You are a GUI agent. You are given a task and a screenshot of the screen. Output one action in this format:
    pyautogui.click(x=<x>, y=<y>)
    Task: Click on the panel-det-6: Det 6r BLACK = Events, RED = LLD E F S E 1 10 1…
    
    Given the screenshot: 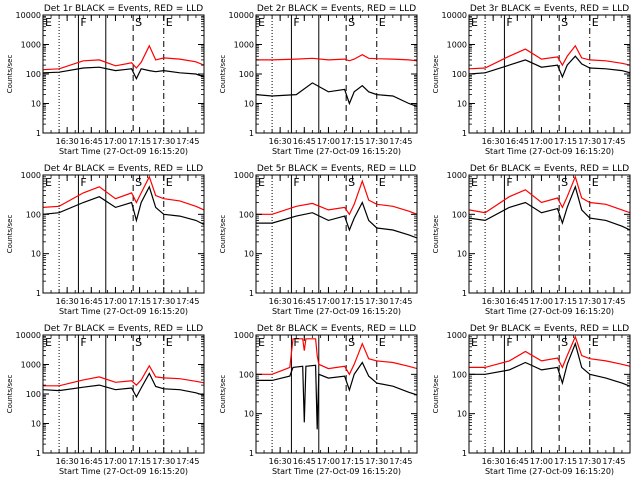 What is the action you would take?
    pyautogui.click(x=531, y=240)
    